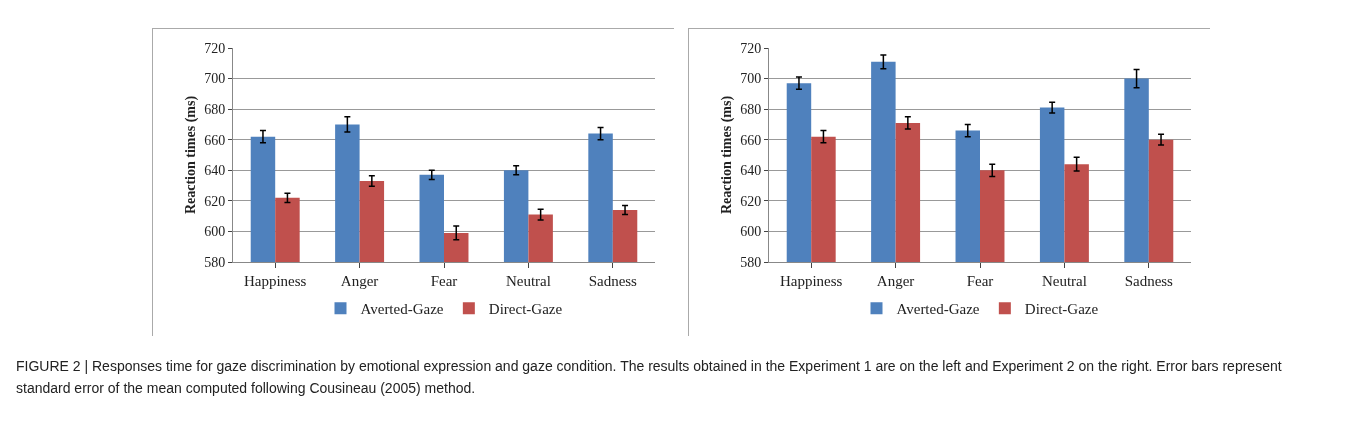 This screenshot has height=429, width=1358. Describe the element at coordinates (649, 377) in the screenshot. I see `caption: FIGURE 2 | Responses time for gaze discrimination by emotional expression and gaze condition. The results obtained in the Experiment 1 are on the left and Experiment 2 on the right. Error bars represent standard error of the mean computed following Cousineau (2005) method.` at that location.